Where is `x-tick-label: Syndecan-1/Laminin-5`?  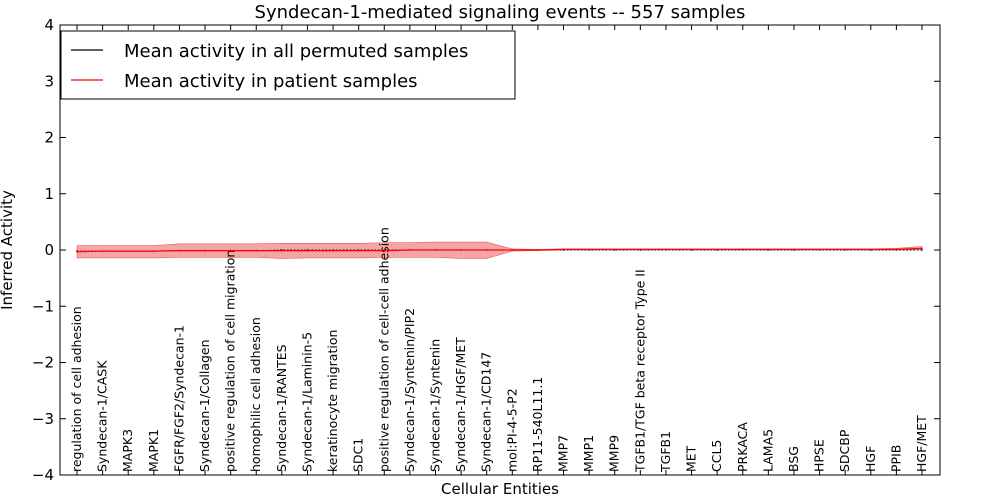
x-tick-label: Syndecan-1/Laminin-5 is located at coordinates (307, 402).